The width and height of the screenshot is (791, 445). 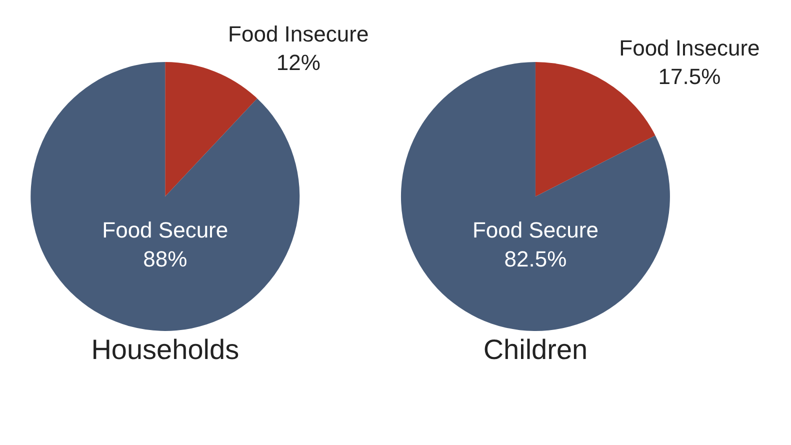 What do you see at coordinates (165, 259) in the screenshot?
I see `data-label: 88%` at bounding box center [165, 259].